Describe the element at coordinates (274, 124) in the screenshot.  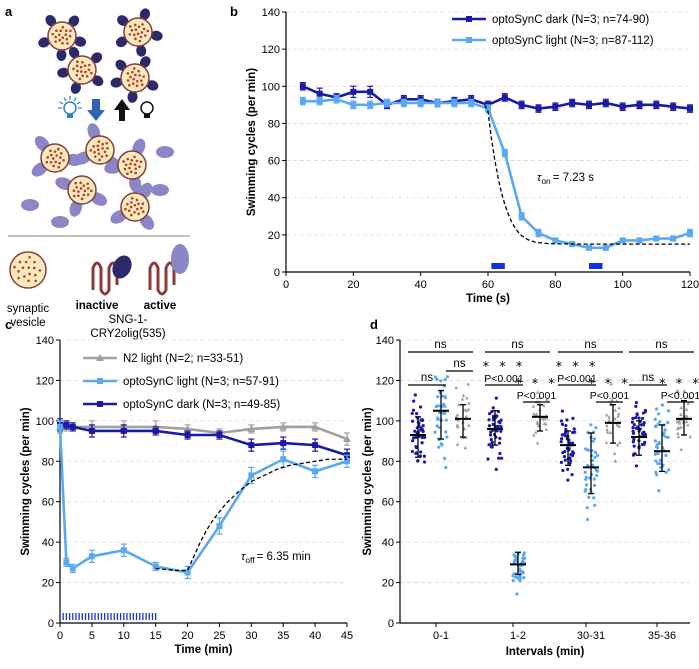
I see `y-tick-label: 80` at that location.